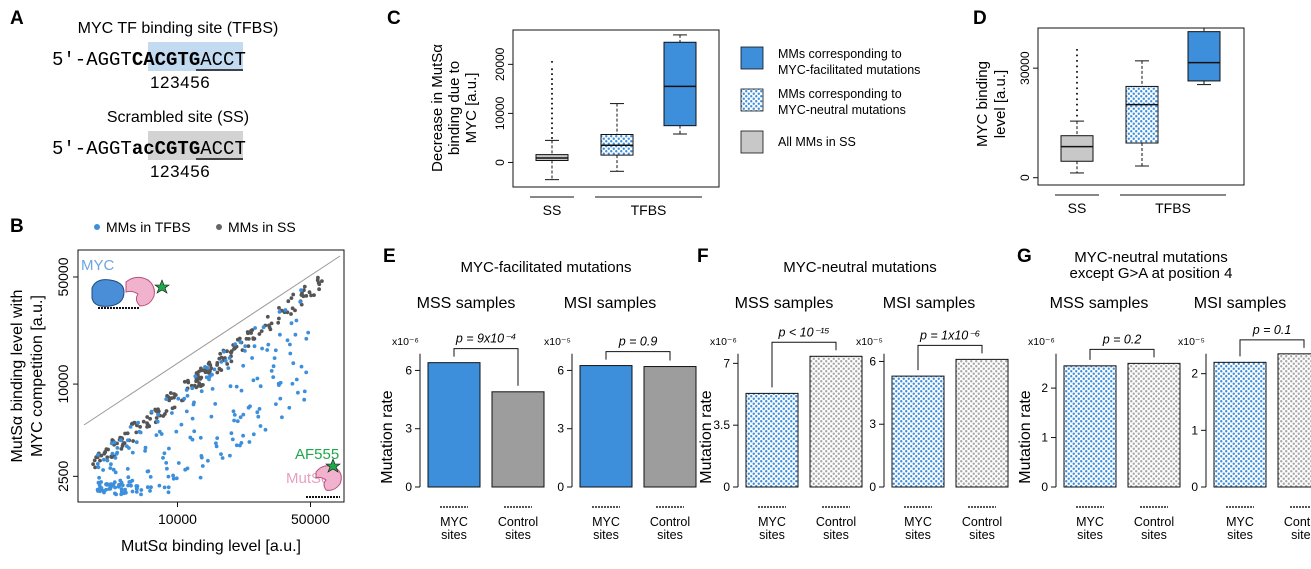 This screenshot has width=1311, height=569. What do you see at coordinates (1000, 104) in the screenshot?
I see `boxplot-d-ylabel-2: level [a.u.]` at bounding box center [1000, 104].